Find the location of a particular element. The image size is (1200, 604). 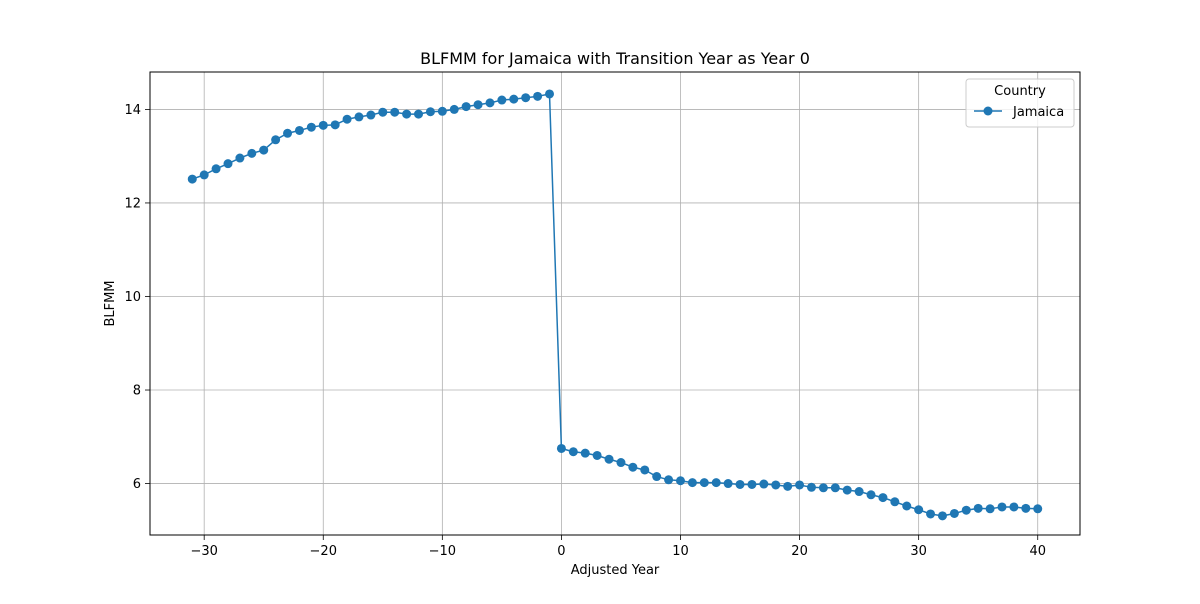

y-tick-label: 6 is located at coordinates (137, 484).